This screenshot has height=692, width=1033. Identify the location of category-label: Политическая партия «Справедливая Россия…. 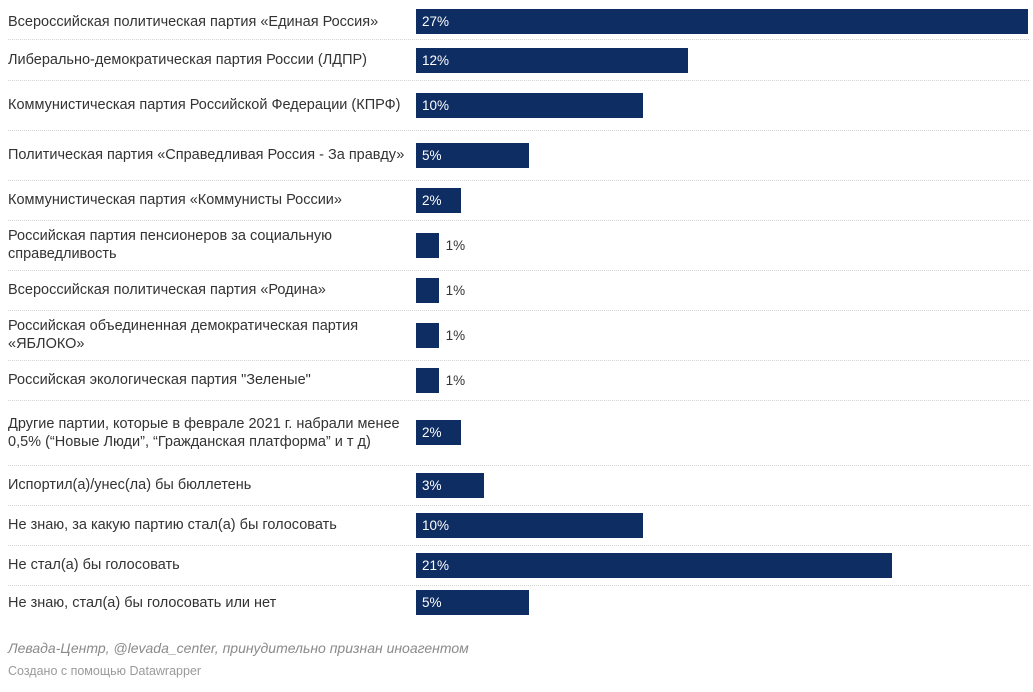
(206, 155).